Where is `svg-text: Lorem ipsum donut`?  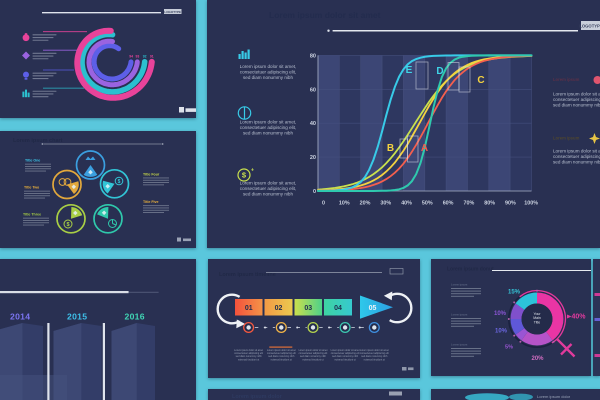 svg-text: Lorem ipsum donut is located at coordinates (470, 270).